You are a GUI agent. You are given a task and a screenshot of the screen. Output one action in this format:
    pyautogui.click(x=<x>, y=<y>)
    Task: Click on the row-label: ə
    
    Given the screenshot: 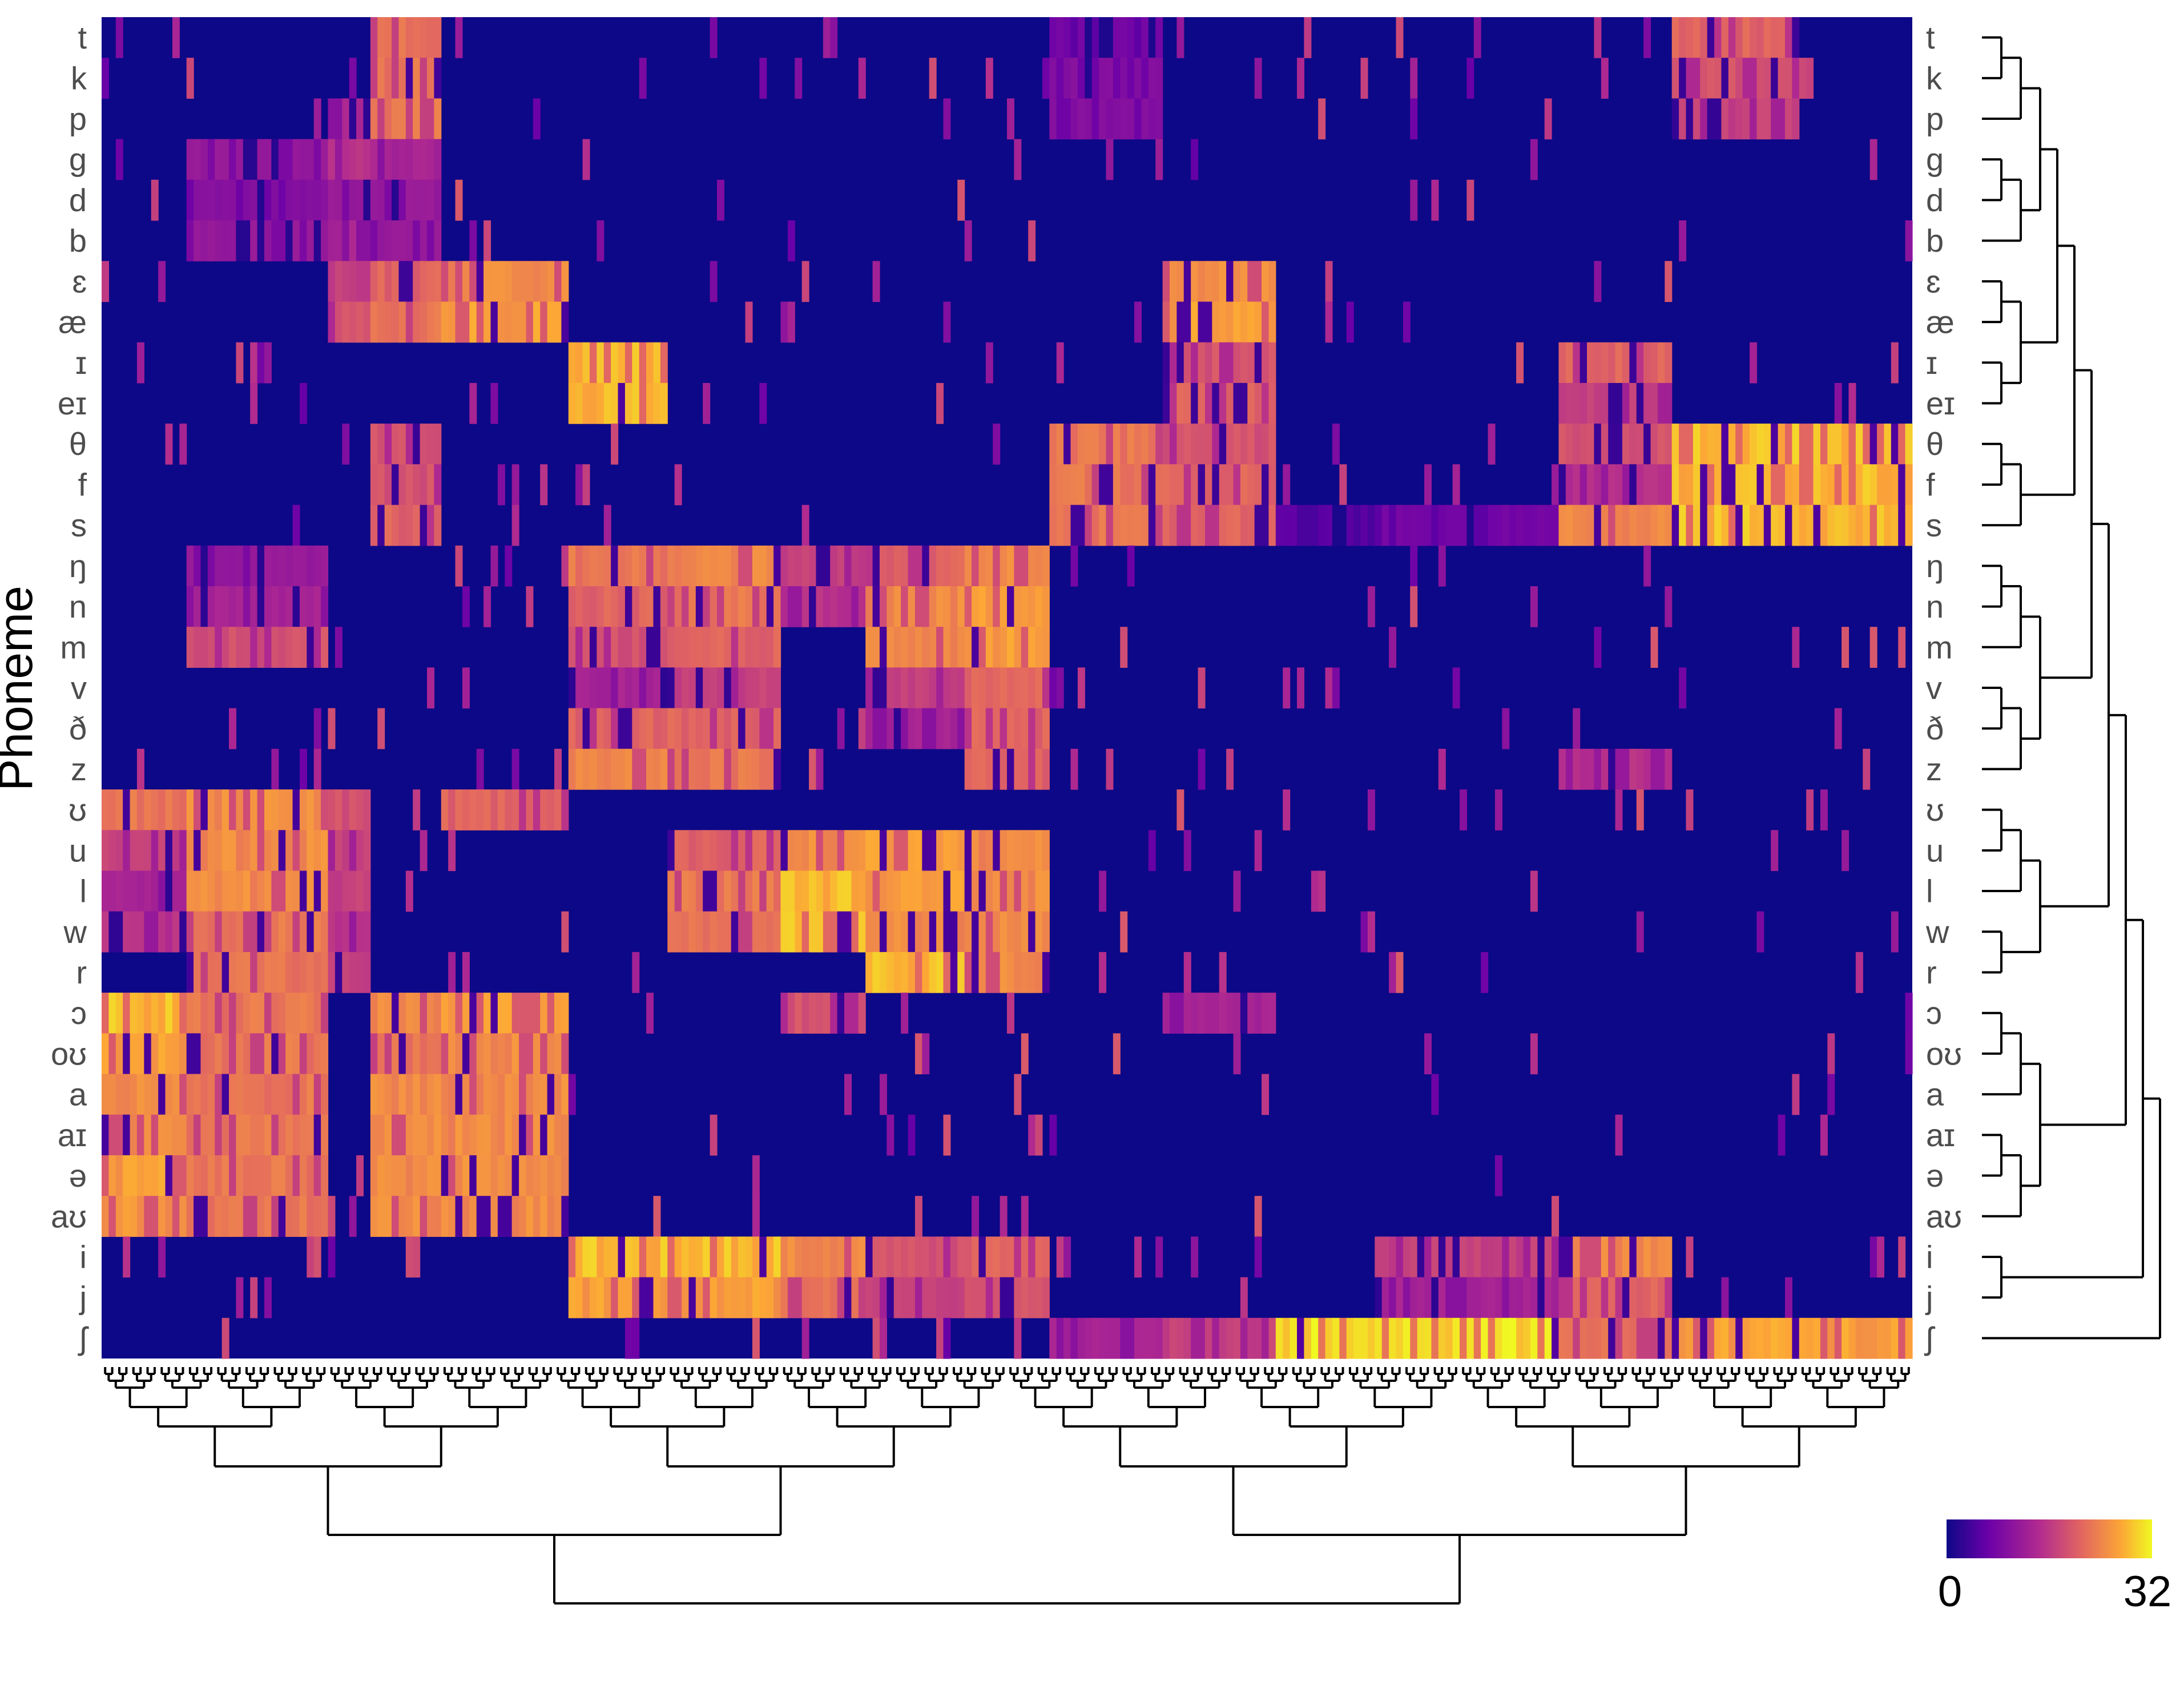 What is the action you would take?
    pyautogui.click(x=78, y=1176)
    